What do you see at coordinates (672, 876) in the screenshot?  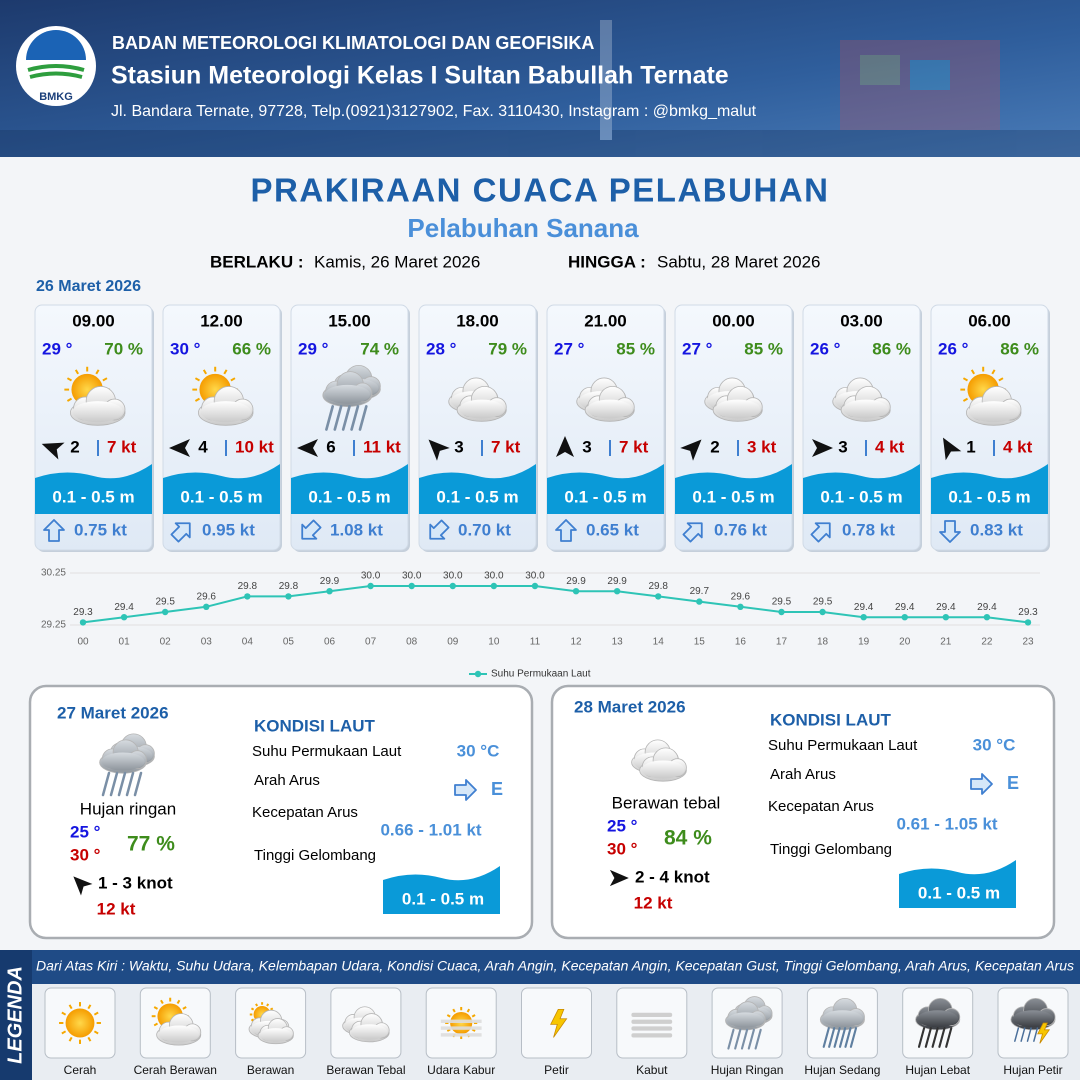 I see `wind: 2 - 4 knot` at bounding box center [672, 876].